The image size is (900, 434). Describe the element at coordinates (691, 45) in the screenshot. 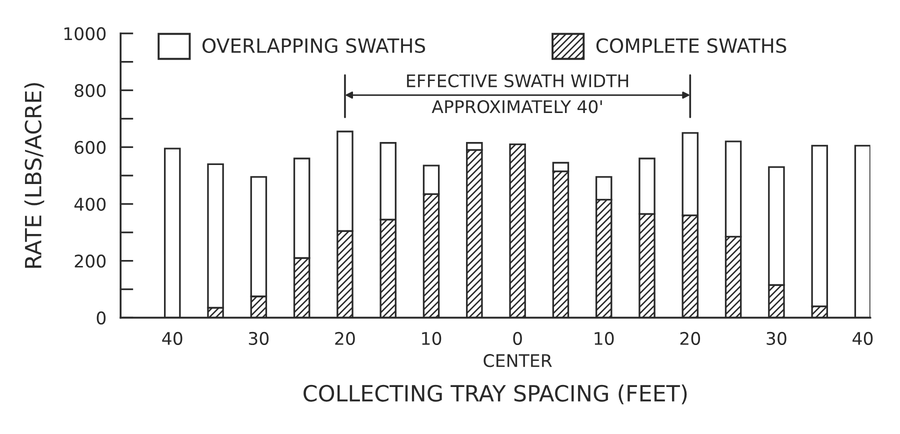

I see `legend-label: COMPLETE SWATHS` at that location.